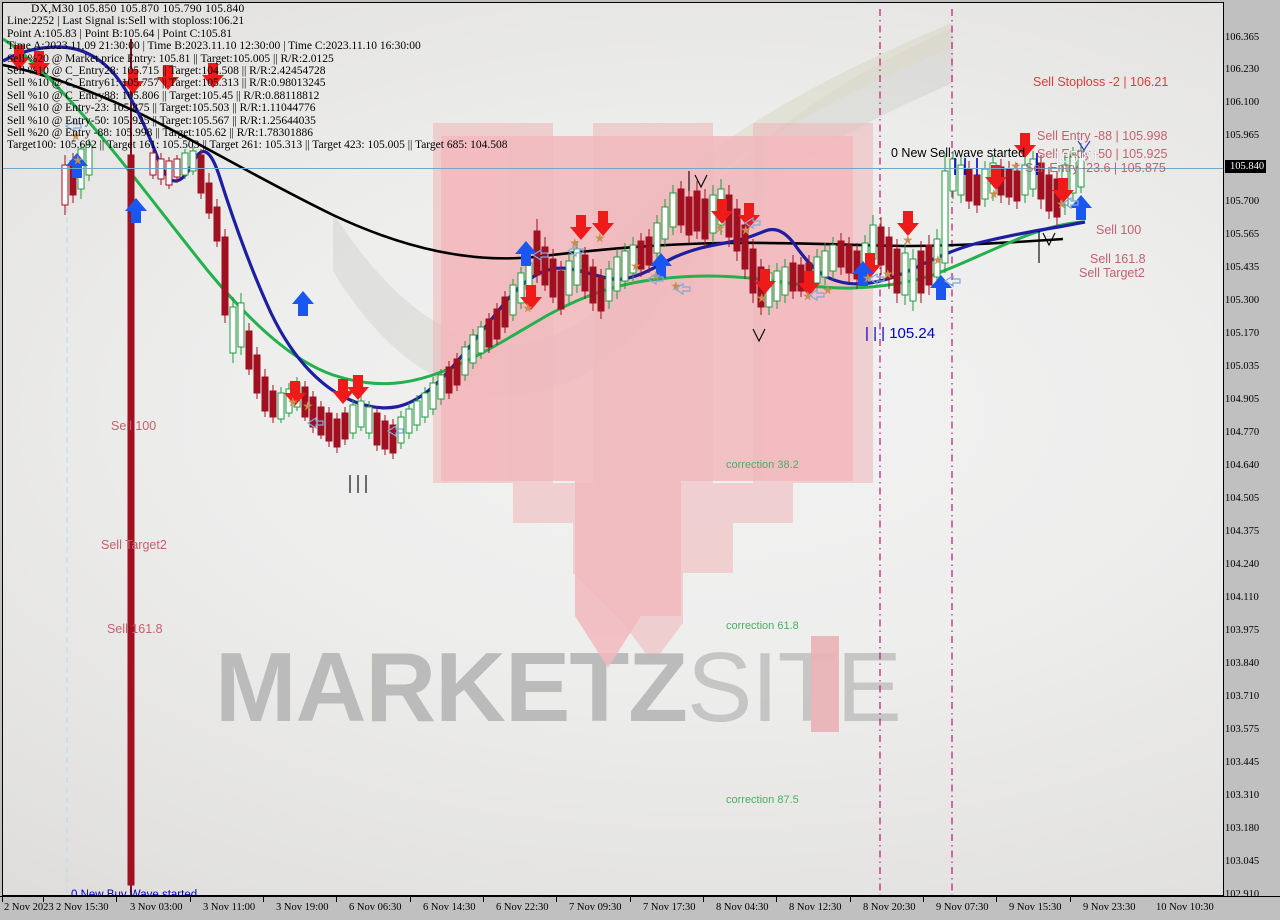 The width and height of the screenshot is (1280, 920). I want to click on price-tick-20: 103.710, so click(1242, 696).